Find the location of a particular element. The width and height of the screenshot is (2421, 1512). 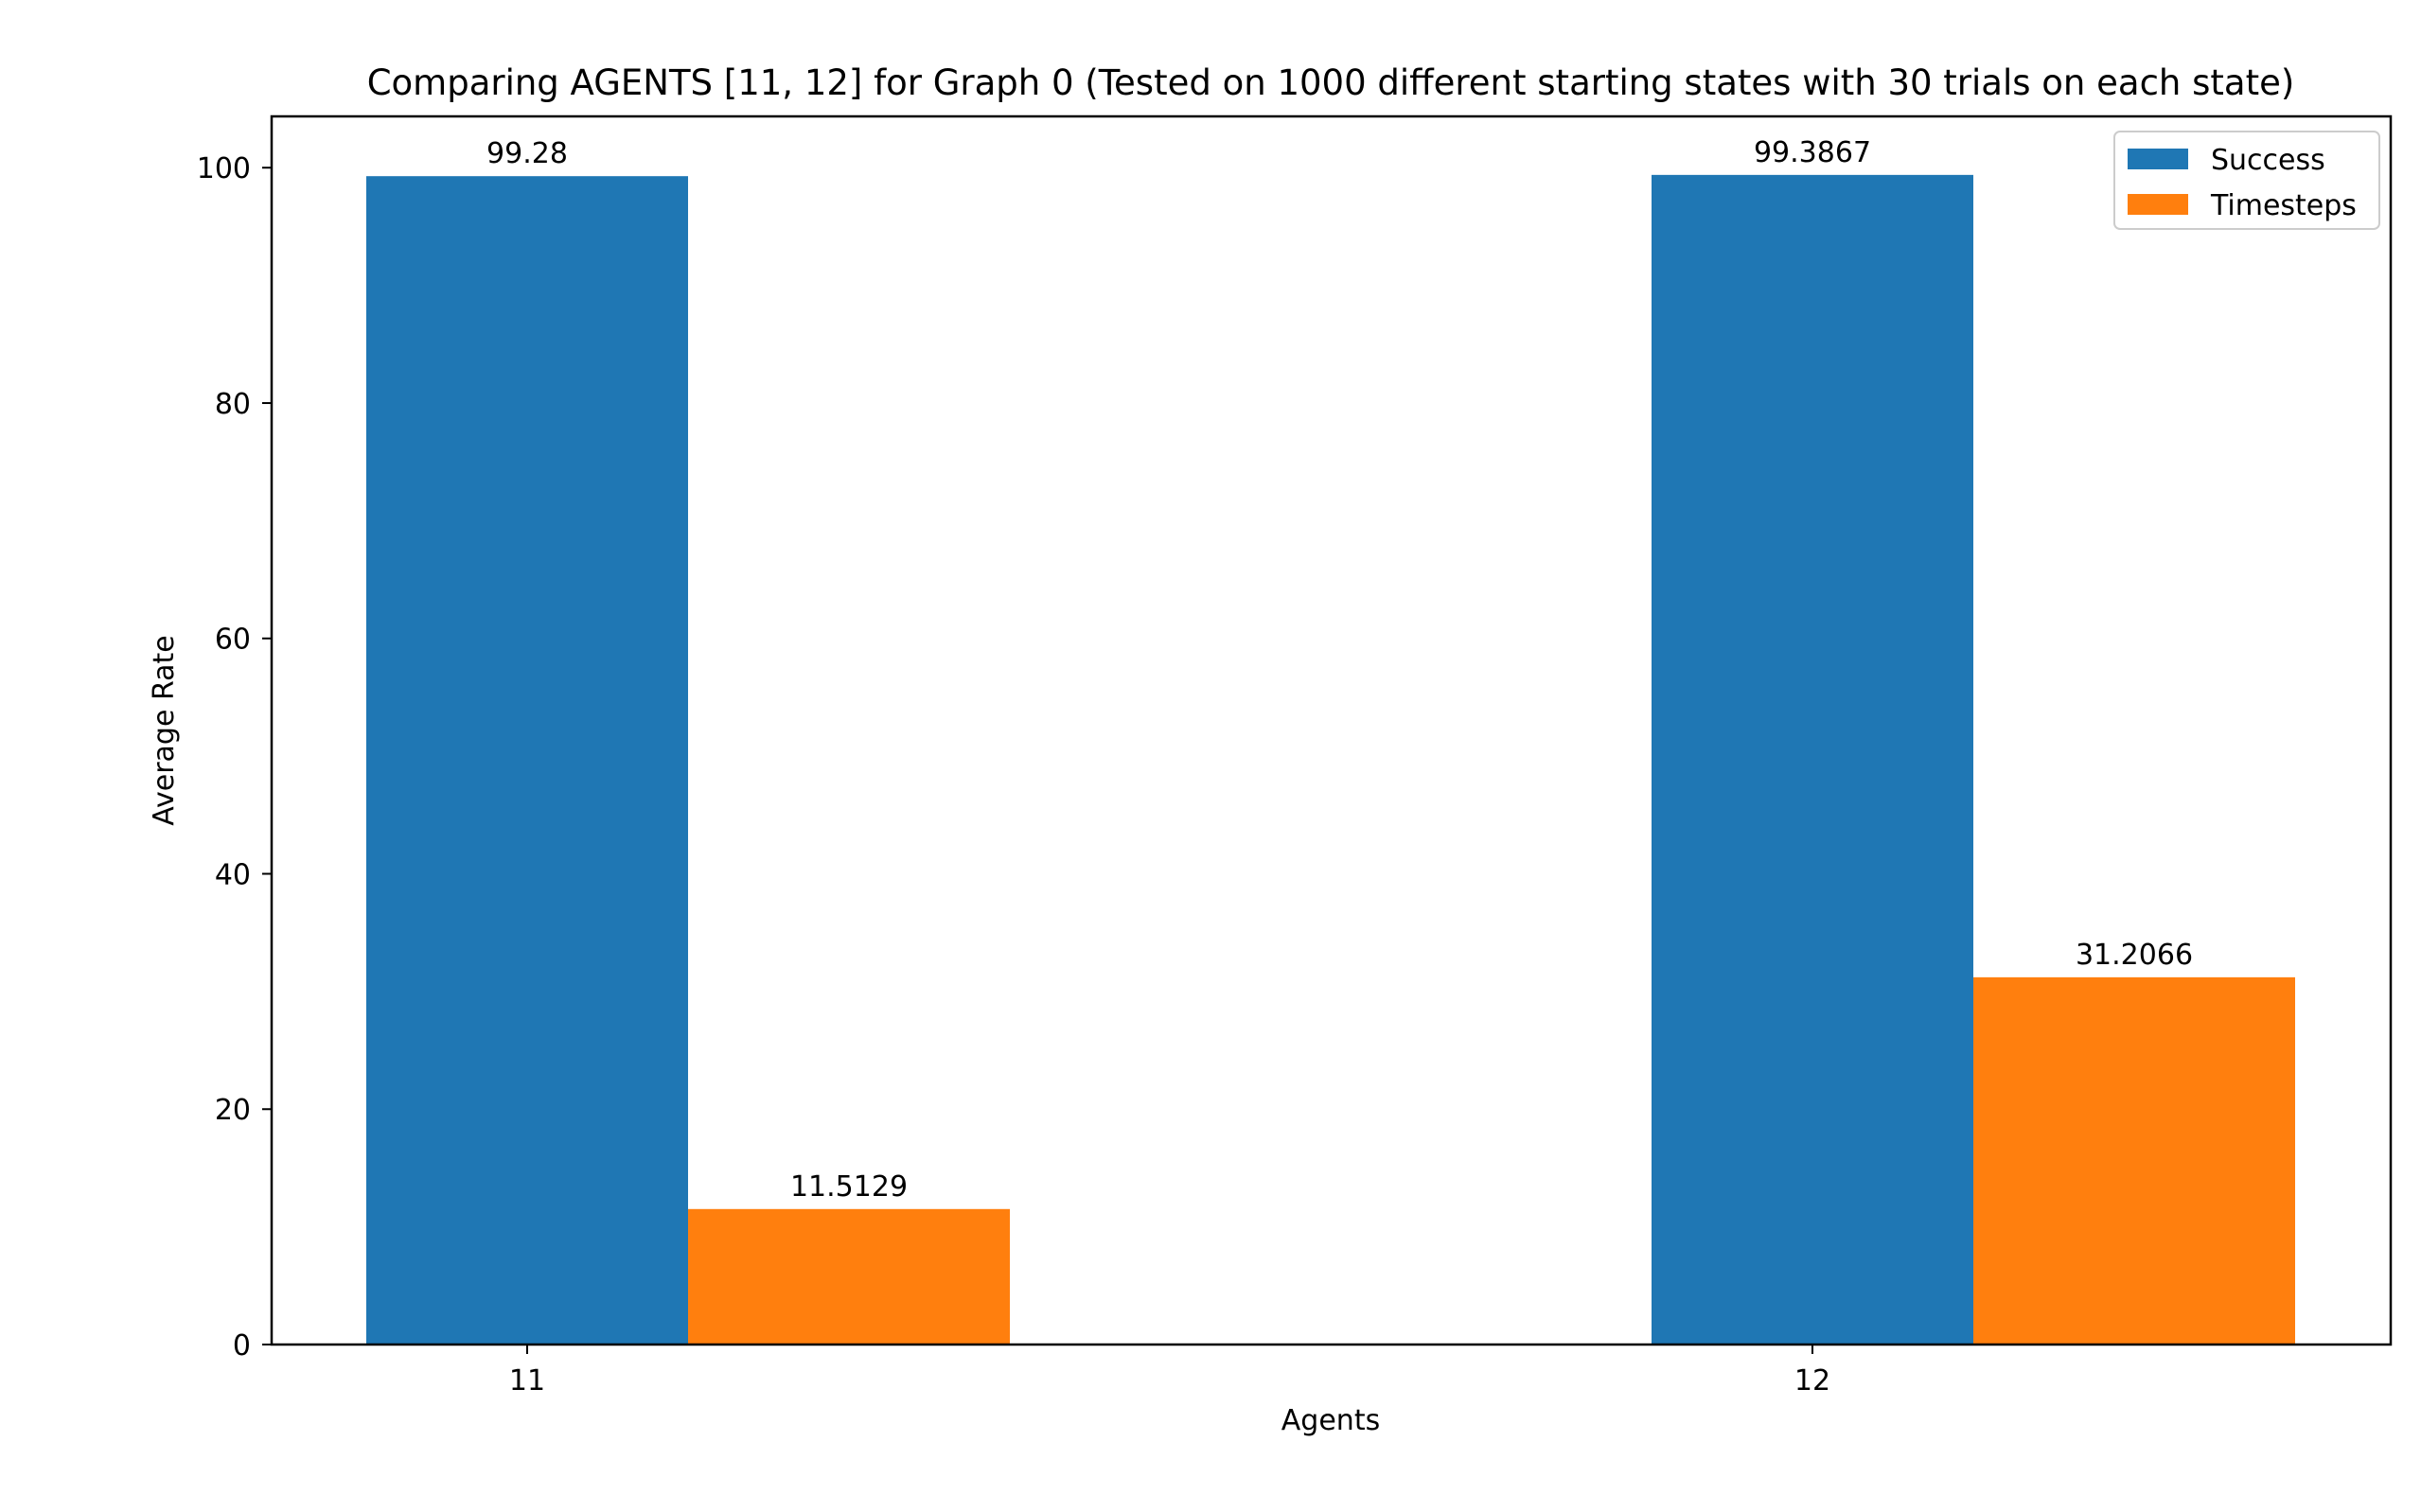

data-label-timesteps-12: 31.2066 is located at coordinates (2134, 955).